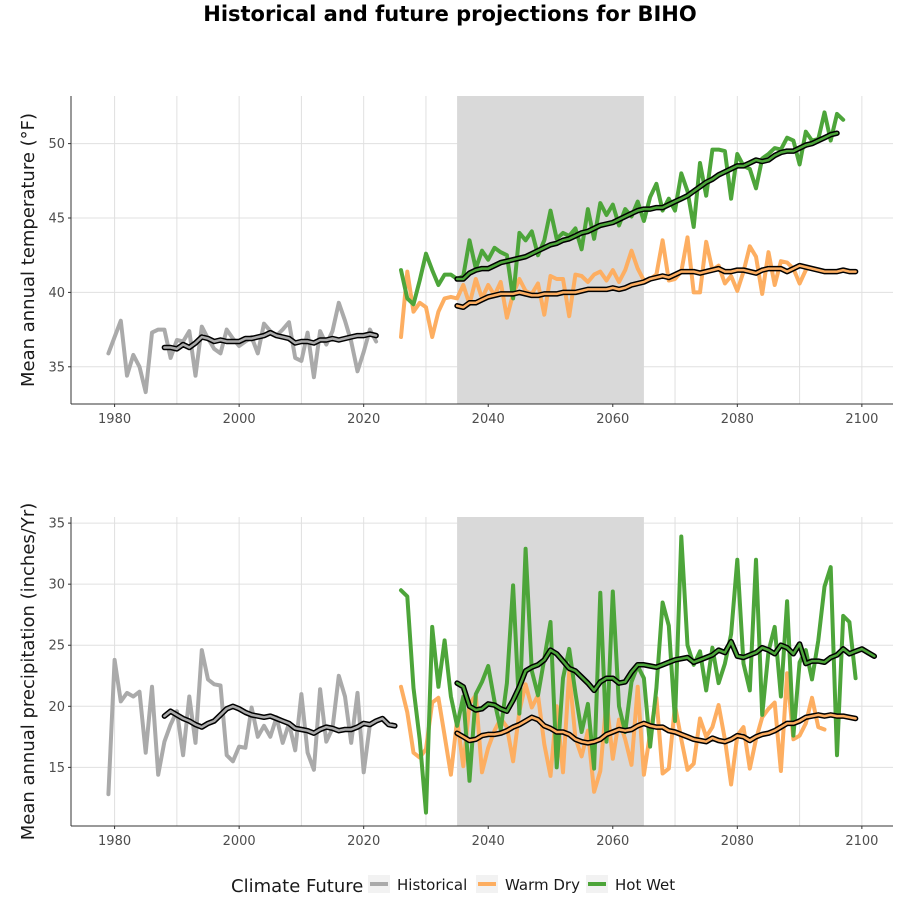 This screenshot has width=900, height=900. Describe the element at coordinates (56, 707) in the screenshot. I see `y-tick-label: 20` at that location.